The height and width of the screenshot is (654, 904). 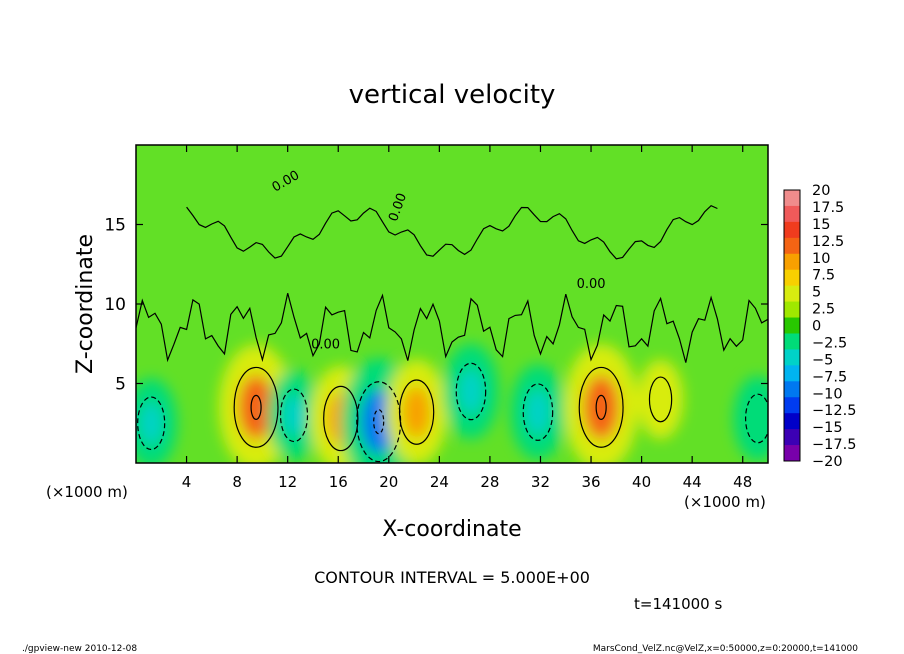 I want to click on x-tick-label: 8, so click(x=237, y=482).